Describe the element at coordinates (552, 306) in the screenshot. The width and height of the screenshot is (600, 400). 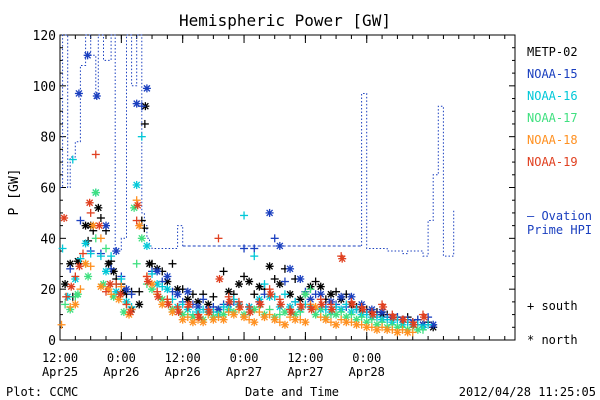
I see `marker-key-south: + south` at that location.